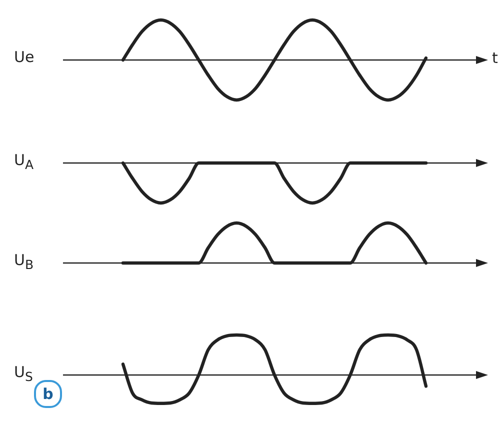 This screenshot has height=436, width=502. What do you see at coordinates (24, 161) in the screenshot?
I see `y-axis-title: U$_{A}$` at bounding box center [24, 161].